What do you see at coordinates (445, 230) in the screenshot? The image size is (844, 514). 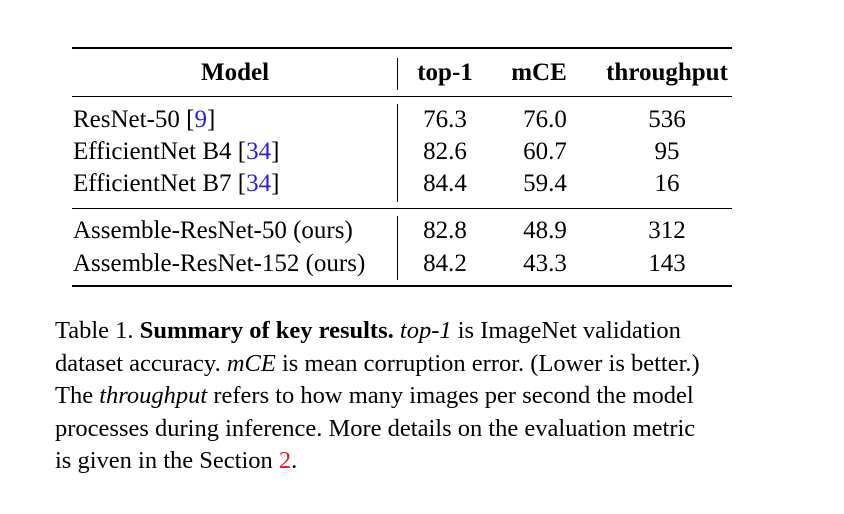 I see `top1-value: 82.8` at bounding box center [445, 230].